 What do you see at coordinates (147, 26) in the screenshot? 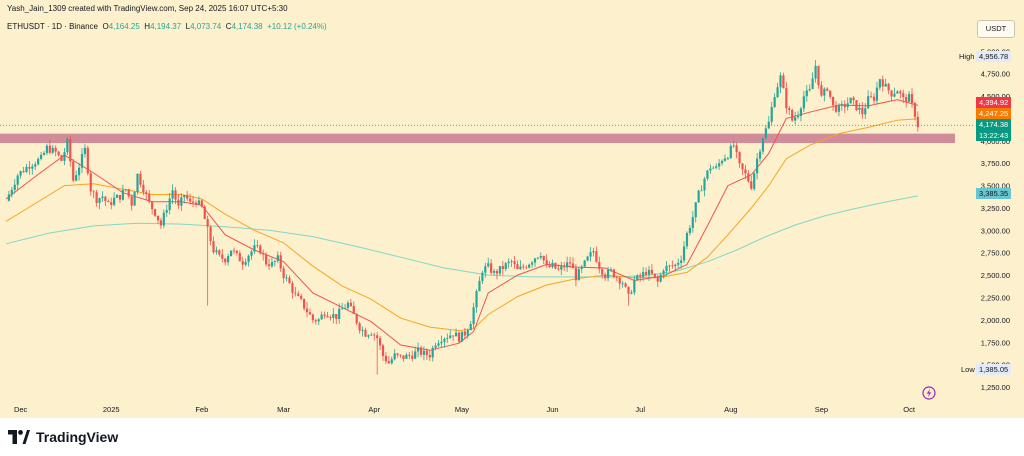
I see `high-label: H` at bounding box center [147, 26].